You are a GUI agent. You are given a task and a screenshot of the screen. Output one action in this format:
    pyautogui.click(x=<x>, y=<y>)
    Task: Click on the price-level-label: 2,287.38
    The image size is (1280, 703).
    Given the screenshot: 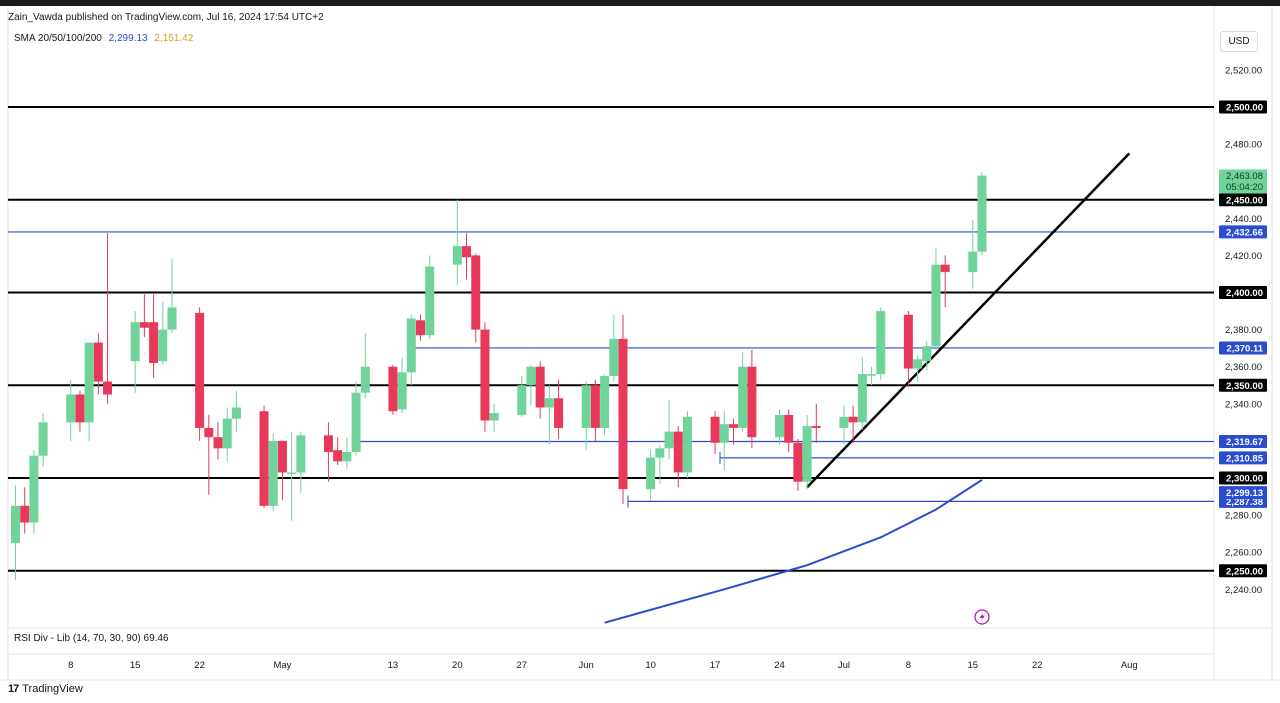 What is the action you would take?
    pyautogui.click(x=1243, y=501)
    